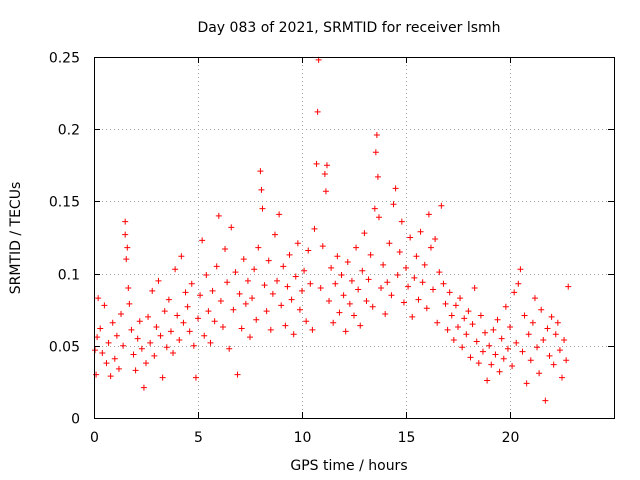 The image size is (640, 480). Describe the element at coordinates (16, 238) in the screenshot. I see `y-axis-label: SRMTID / TECUs` at that location.